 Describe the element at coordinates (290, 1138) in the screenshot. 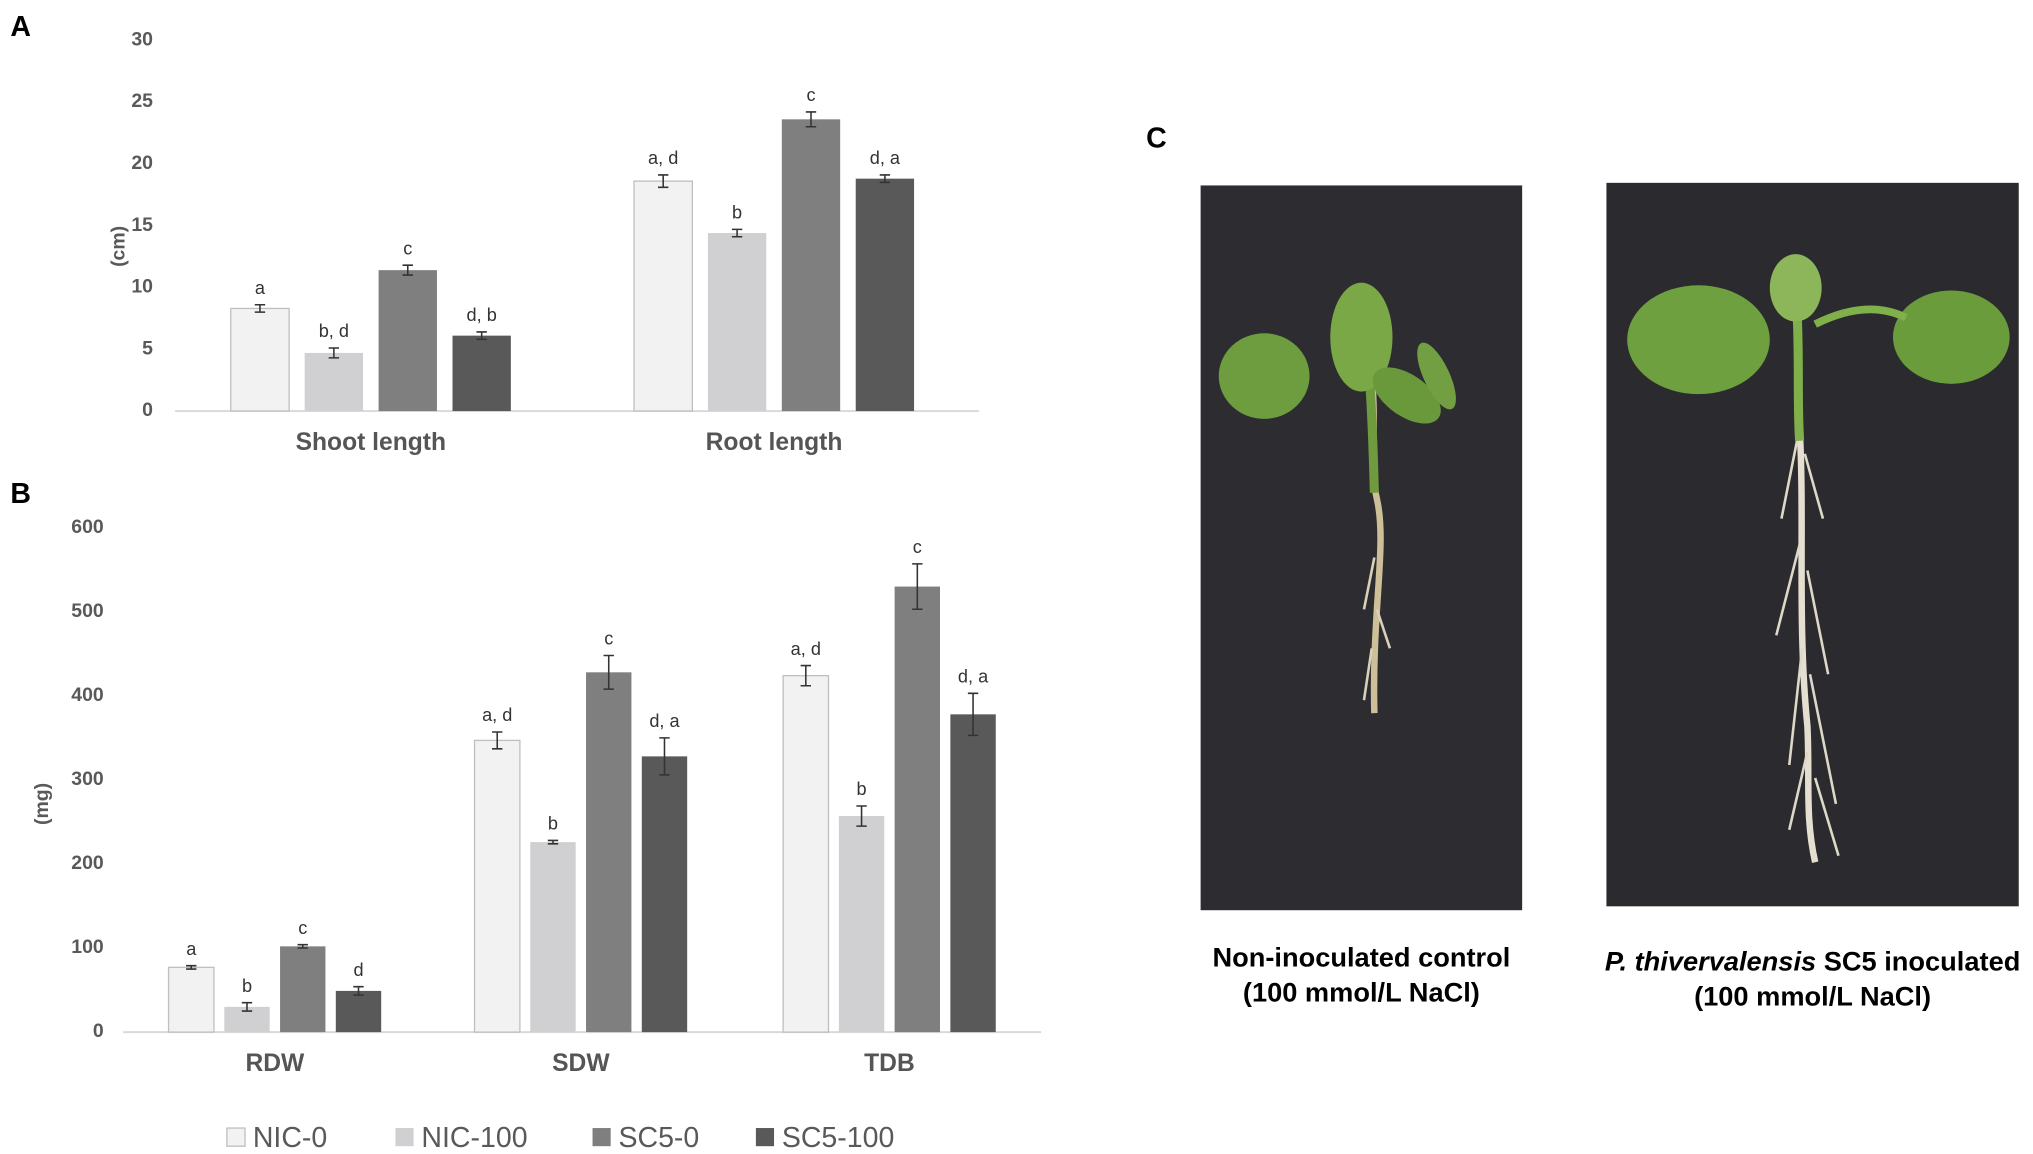

I see `legend-label: NIC-0` at that location.